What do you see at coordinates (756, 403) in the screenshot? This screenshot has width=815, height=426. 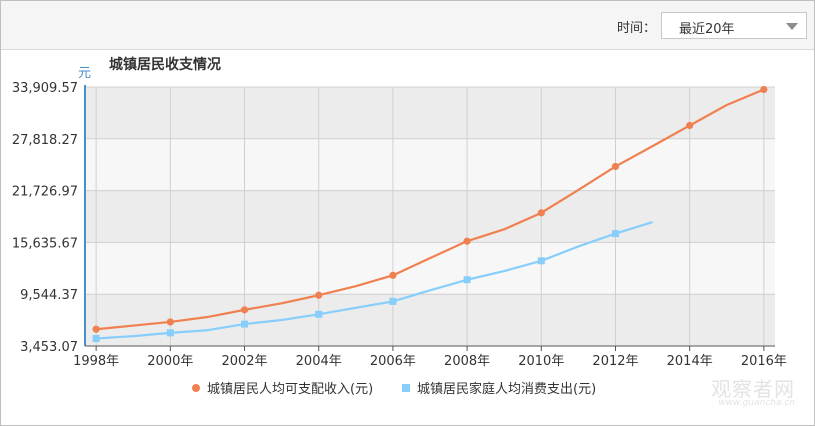 I see `watermark-url: www.guancha.cn` at bounding box center [756, 403].